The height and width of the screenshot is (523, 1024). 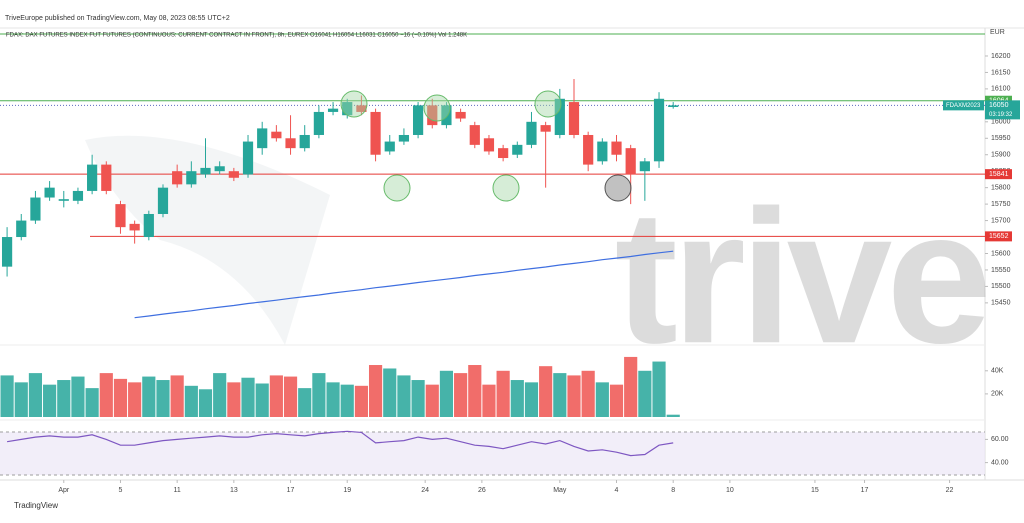 What do you see at coordinates (617, 490) in the screenshot?
I see `x-tick-label: 4` at bounding box center [617, 490].